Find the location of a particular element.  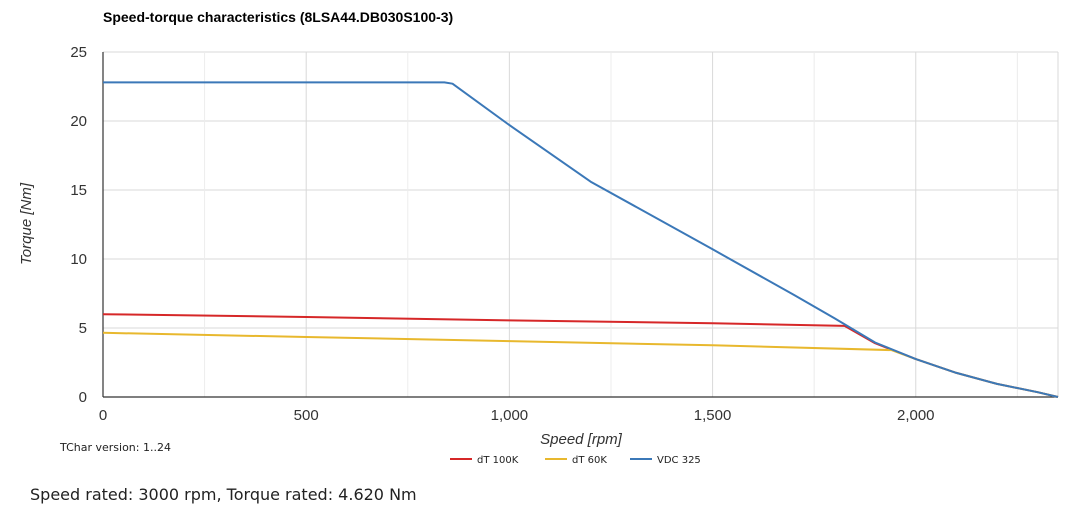

y-tick-label: 10 is located at coordinates (78, 259).